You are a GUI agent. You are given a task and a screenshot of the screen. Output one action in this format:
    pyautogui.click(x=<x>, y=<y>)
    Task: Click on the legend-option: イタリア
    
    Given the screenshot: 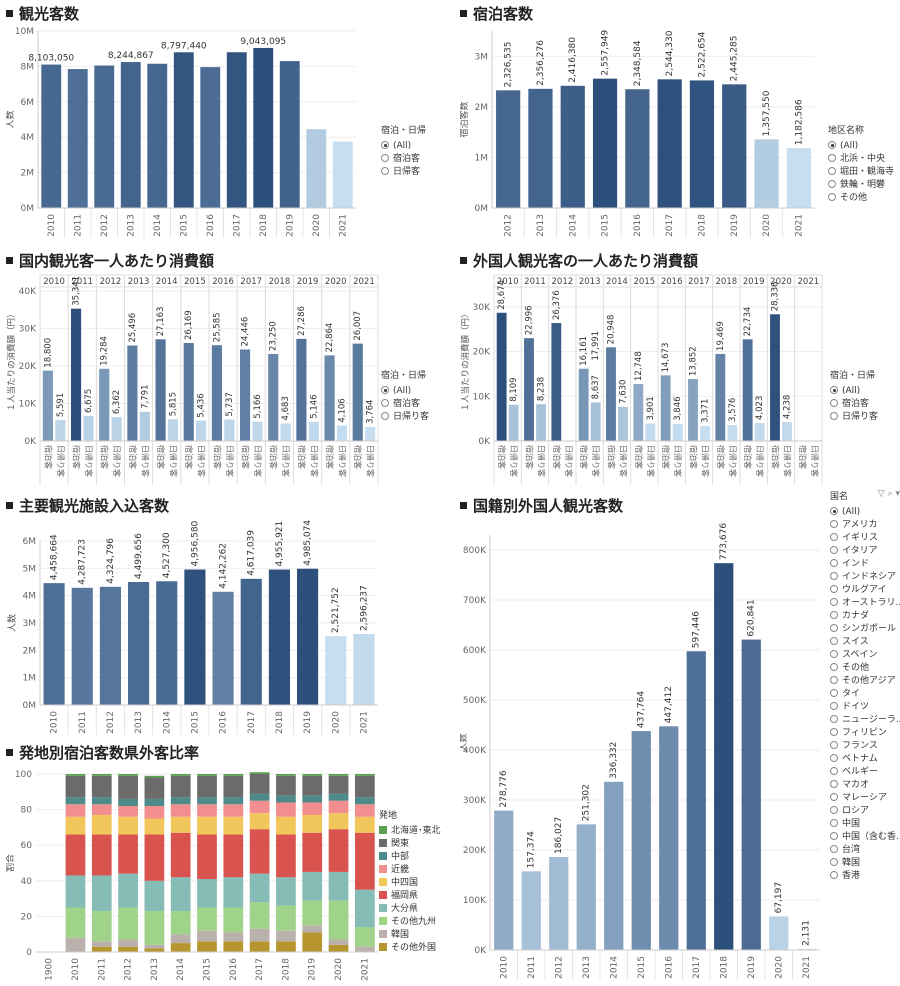 What is the action you would take?
    pyautogui.click(x=865, y=551)
    